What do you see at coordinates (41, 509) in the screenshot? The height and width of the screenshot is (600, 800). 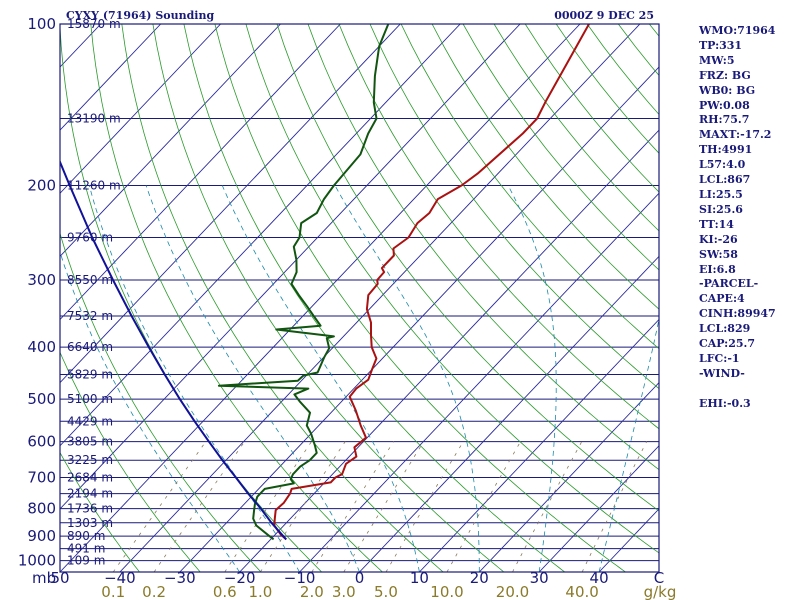 I see `pressure-tick-label: 800` at bounding box center [41, 509].